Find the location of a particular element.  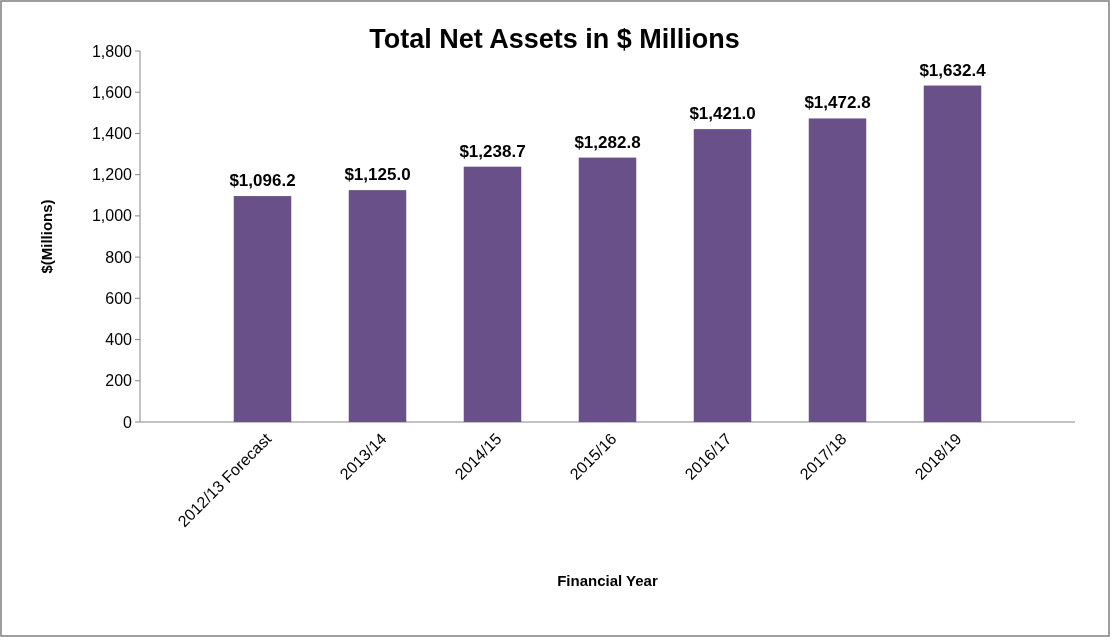

data-label: $1,632.4 is located at coordinates (953, 70).